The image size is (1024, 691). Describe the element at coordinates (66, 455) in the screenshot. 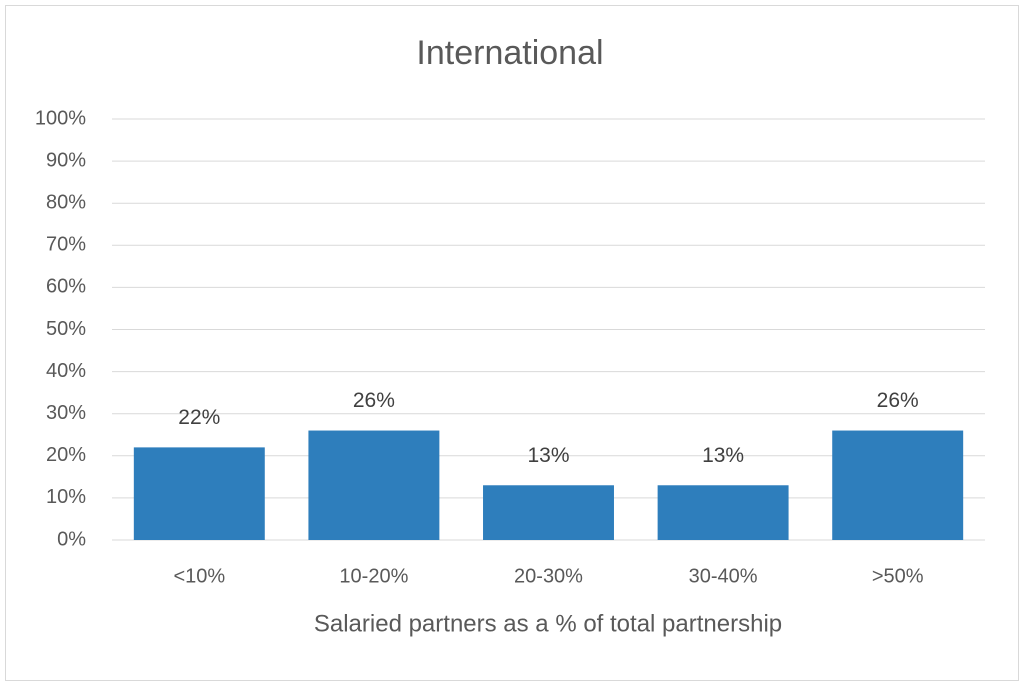

I see `y-tick-label: 20%` at that location.